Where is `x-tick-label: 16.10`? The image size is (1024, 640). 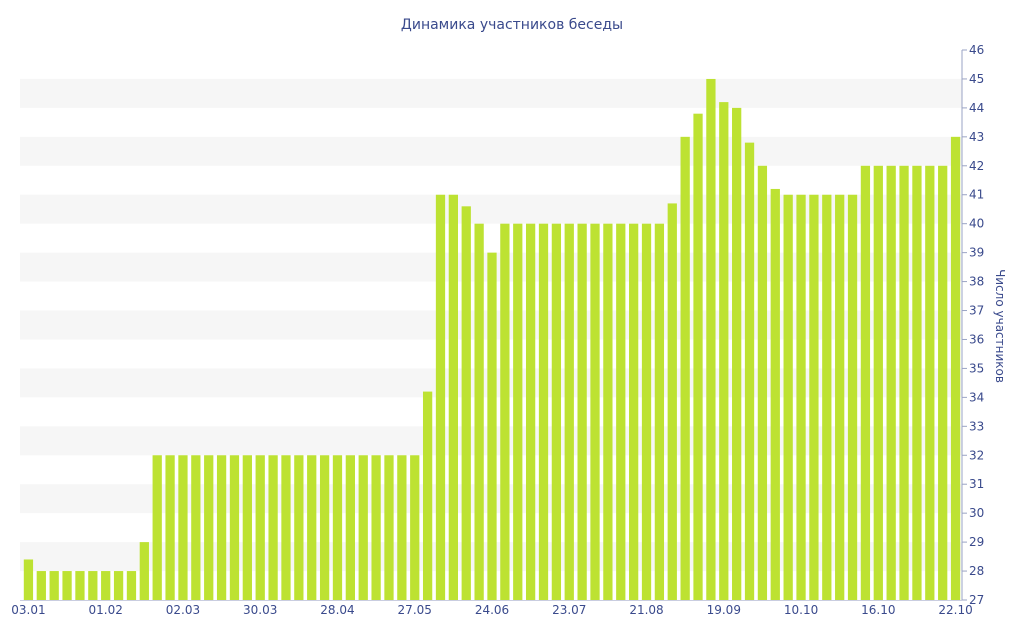 x-tick-label: 16.10 is located at coordinates (878, 610).